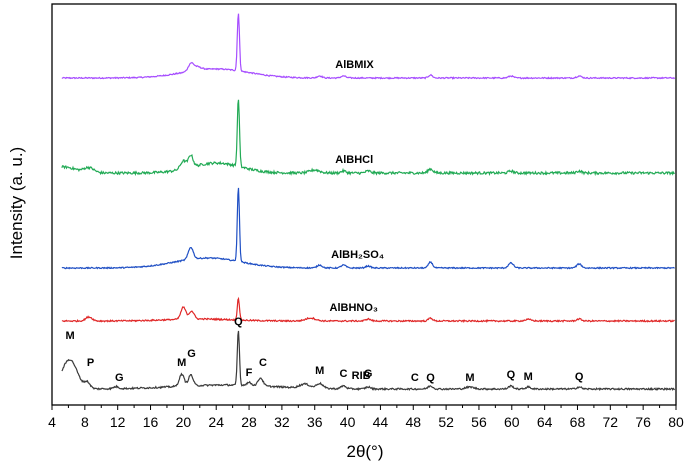 Image resolution: width=685 pixels, height=466 pixels. I want to click on phase-label-13: M, so click(469, 378).